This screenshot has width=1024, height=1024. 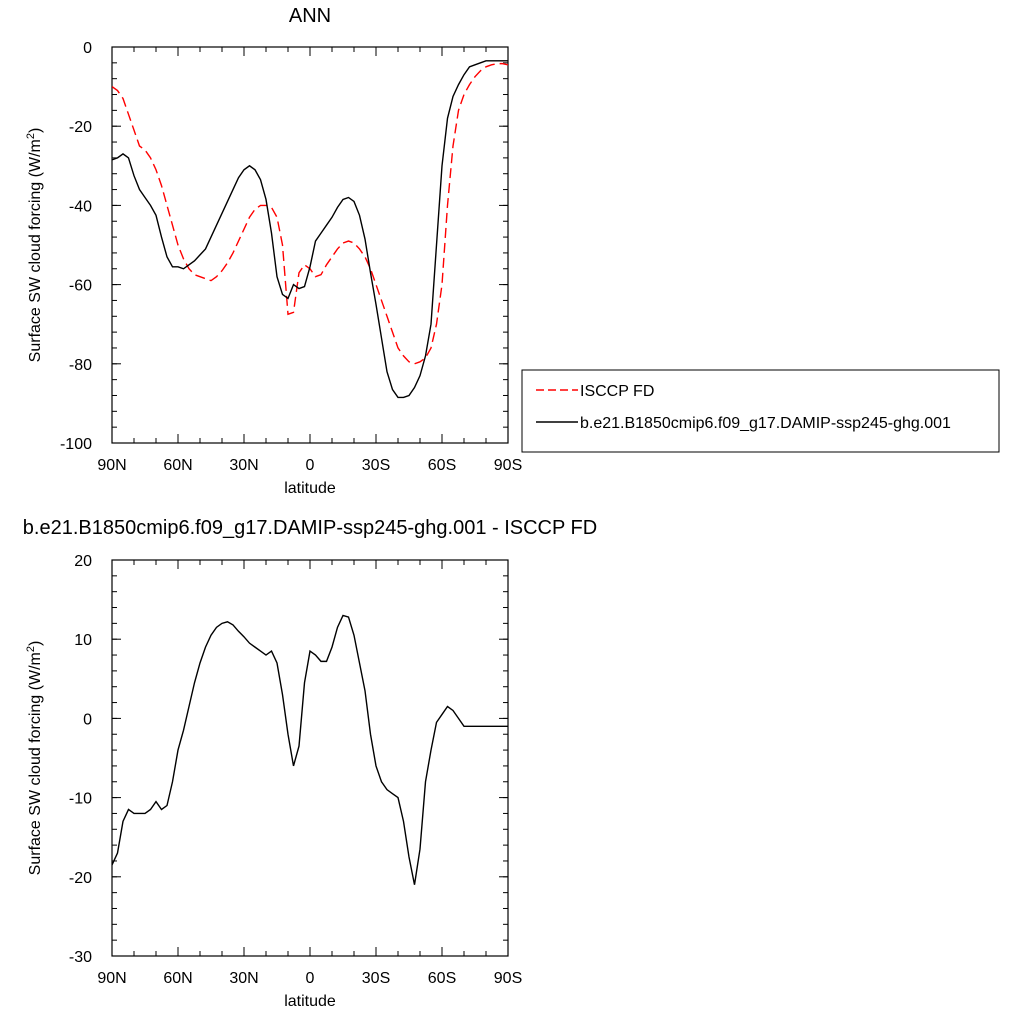 What do you see at coordinates (83, 561) in the screenshot?
I see `y-tick-label: 20` at bounding box center [83, 561].